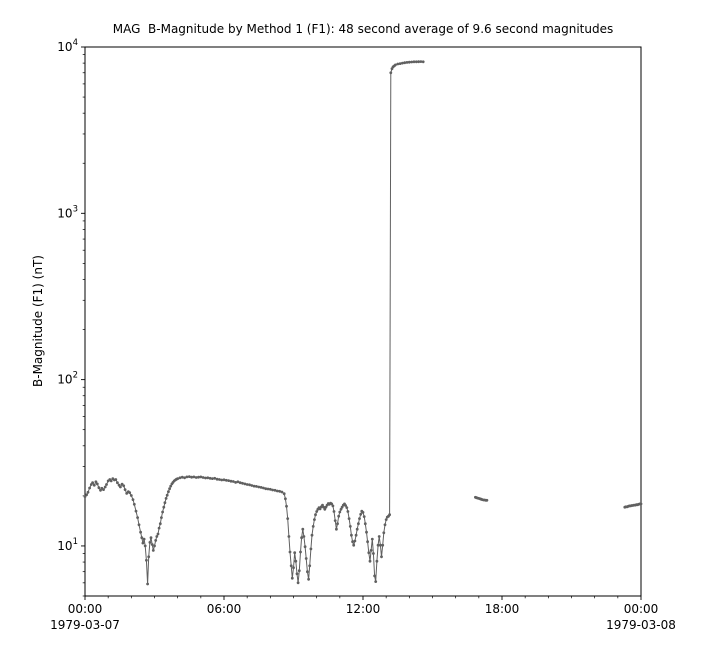 The height and width of the screenshot is (656, 724). Describe the element at coordinates (641, 625) in the screenshot. I see `x-date-label: 1979-03-08` at that location.